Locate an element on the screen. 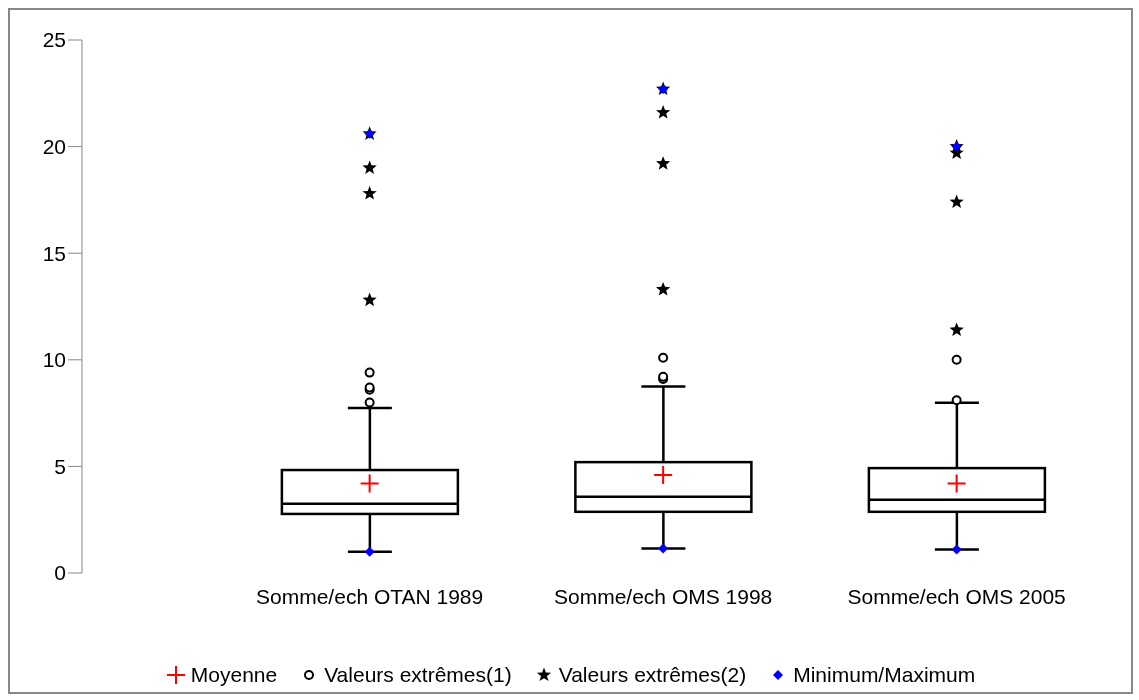  x-tick-label: Somme/ech OMS 2005 is located at coordinates (956, 596).